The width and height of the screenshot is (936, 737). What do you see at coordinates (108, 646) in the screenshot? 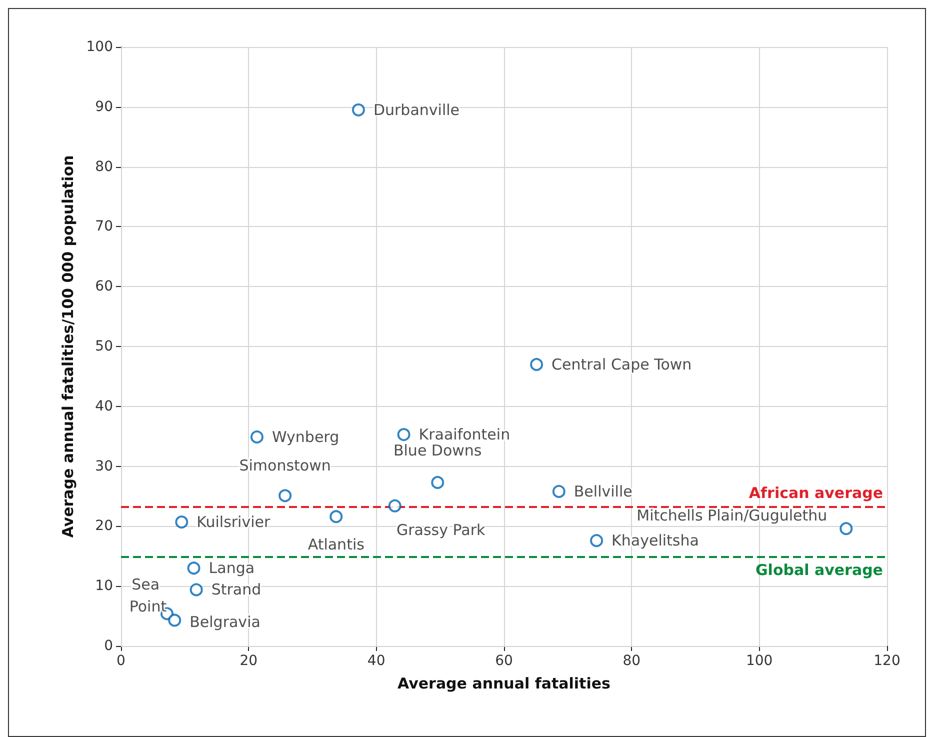
I see `y-tick-label: 0` at bounding box center [108, 646].